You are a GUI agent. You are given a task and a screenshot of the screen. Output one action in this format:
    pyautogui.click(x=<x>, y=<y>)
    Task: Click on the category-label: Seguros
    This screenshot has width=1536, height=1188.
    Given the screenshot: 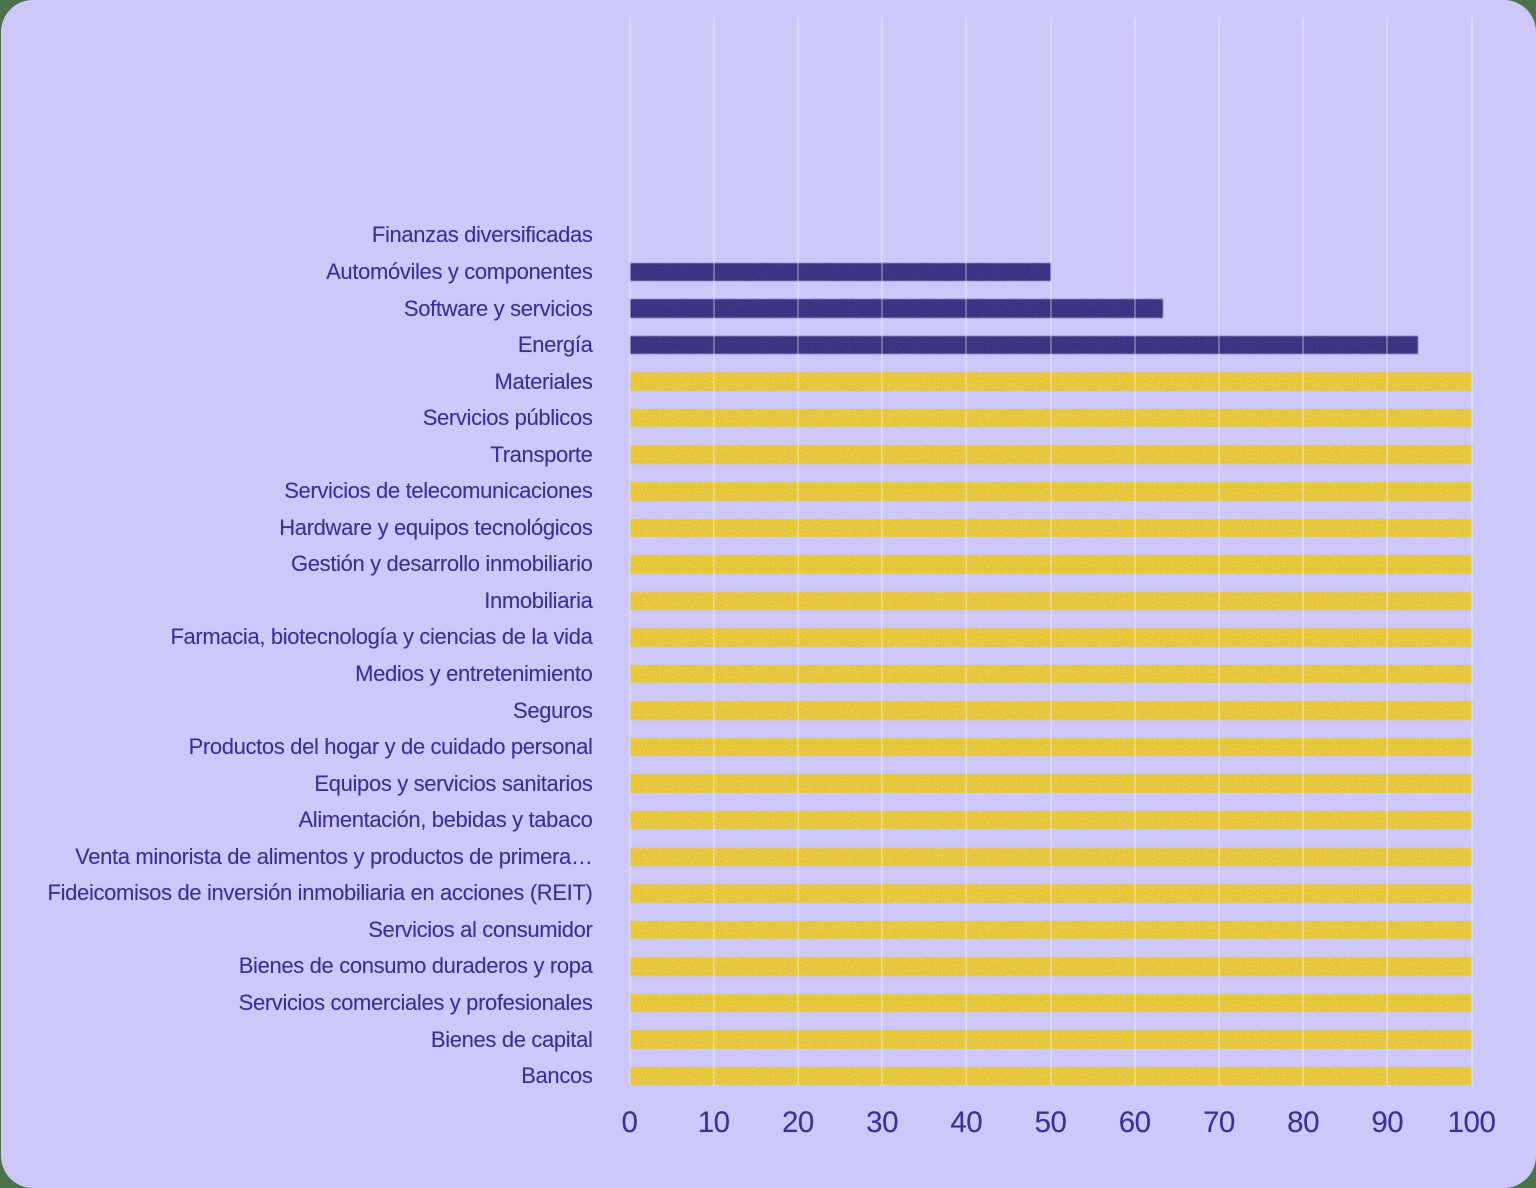 What is the action you would take?
    pyautogui.click(x=553, y=710)
    